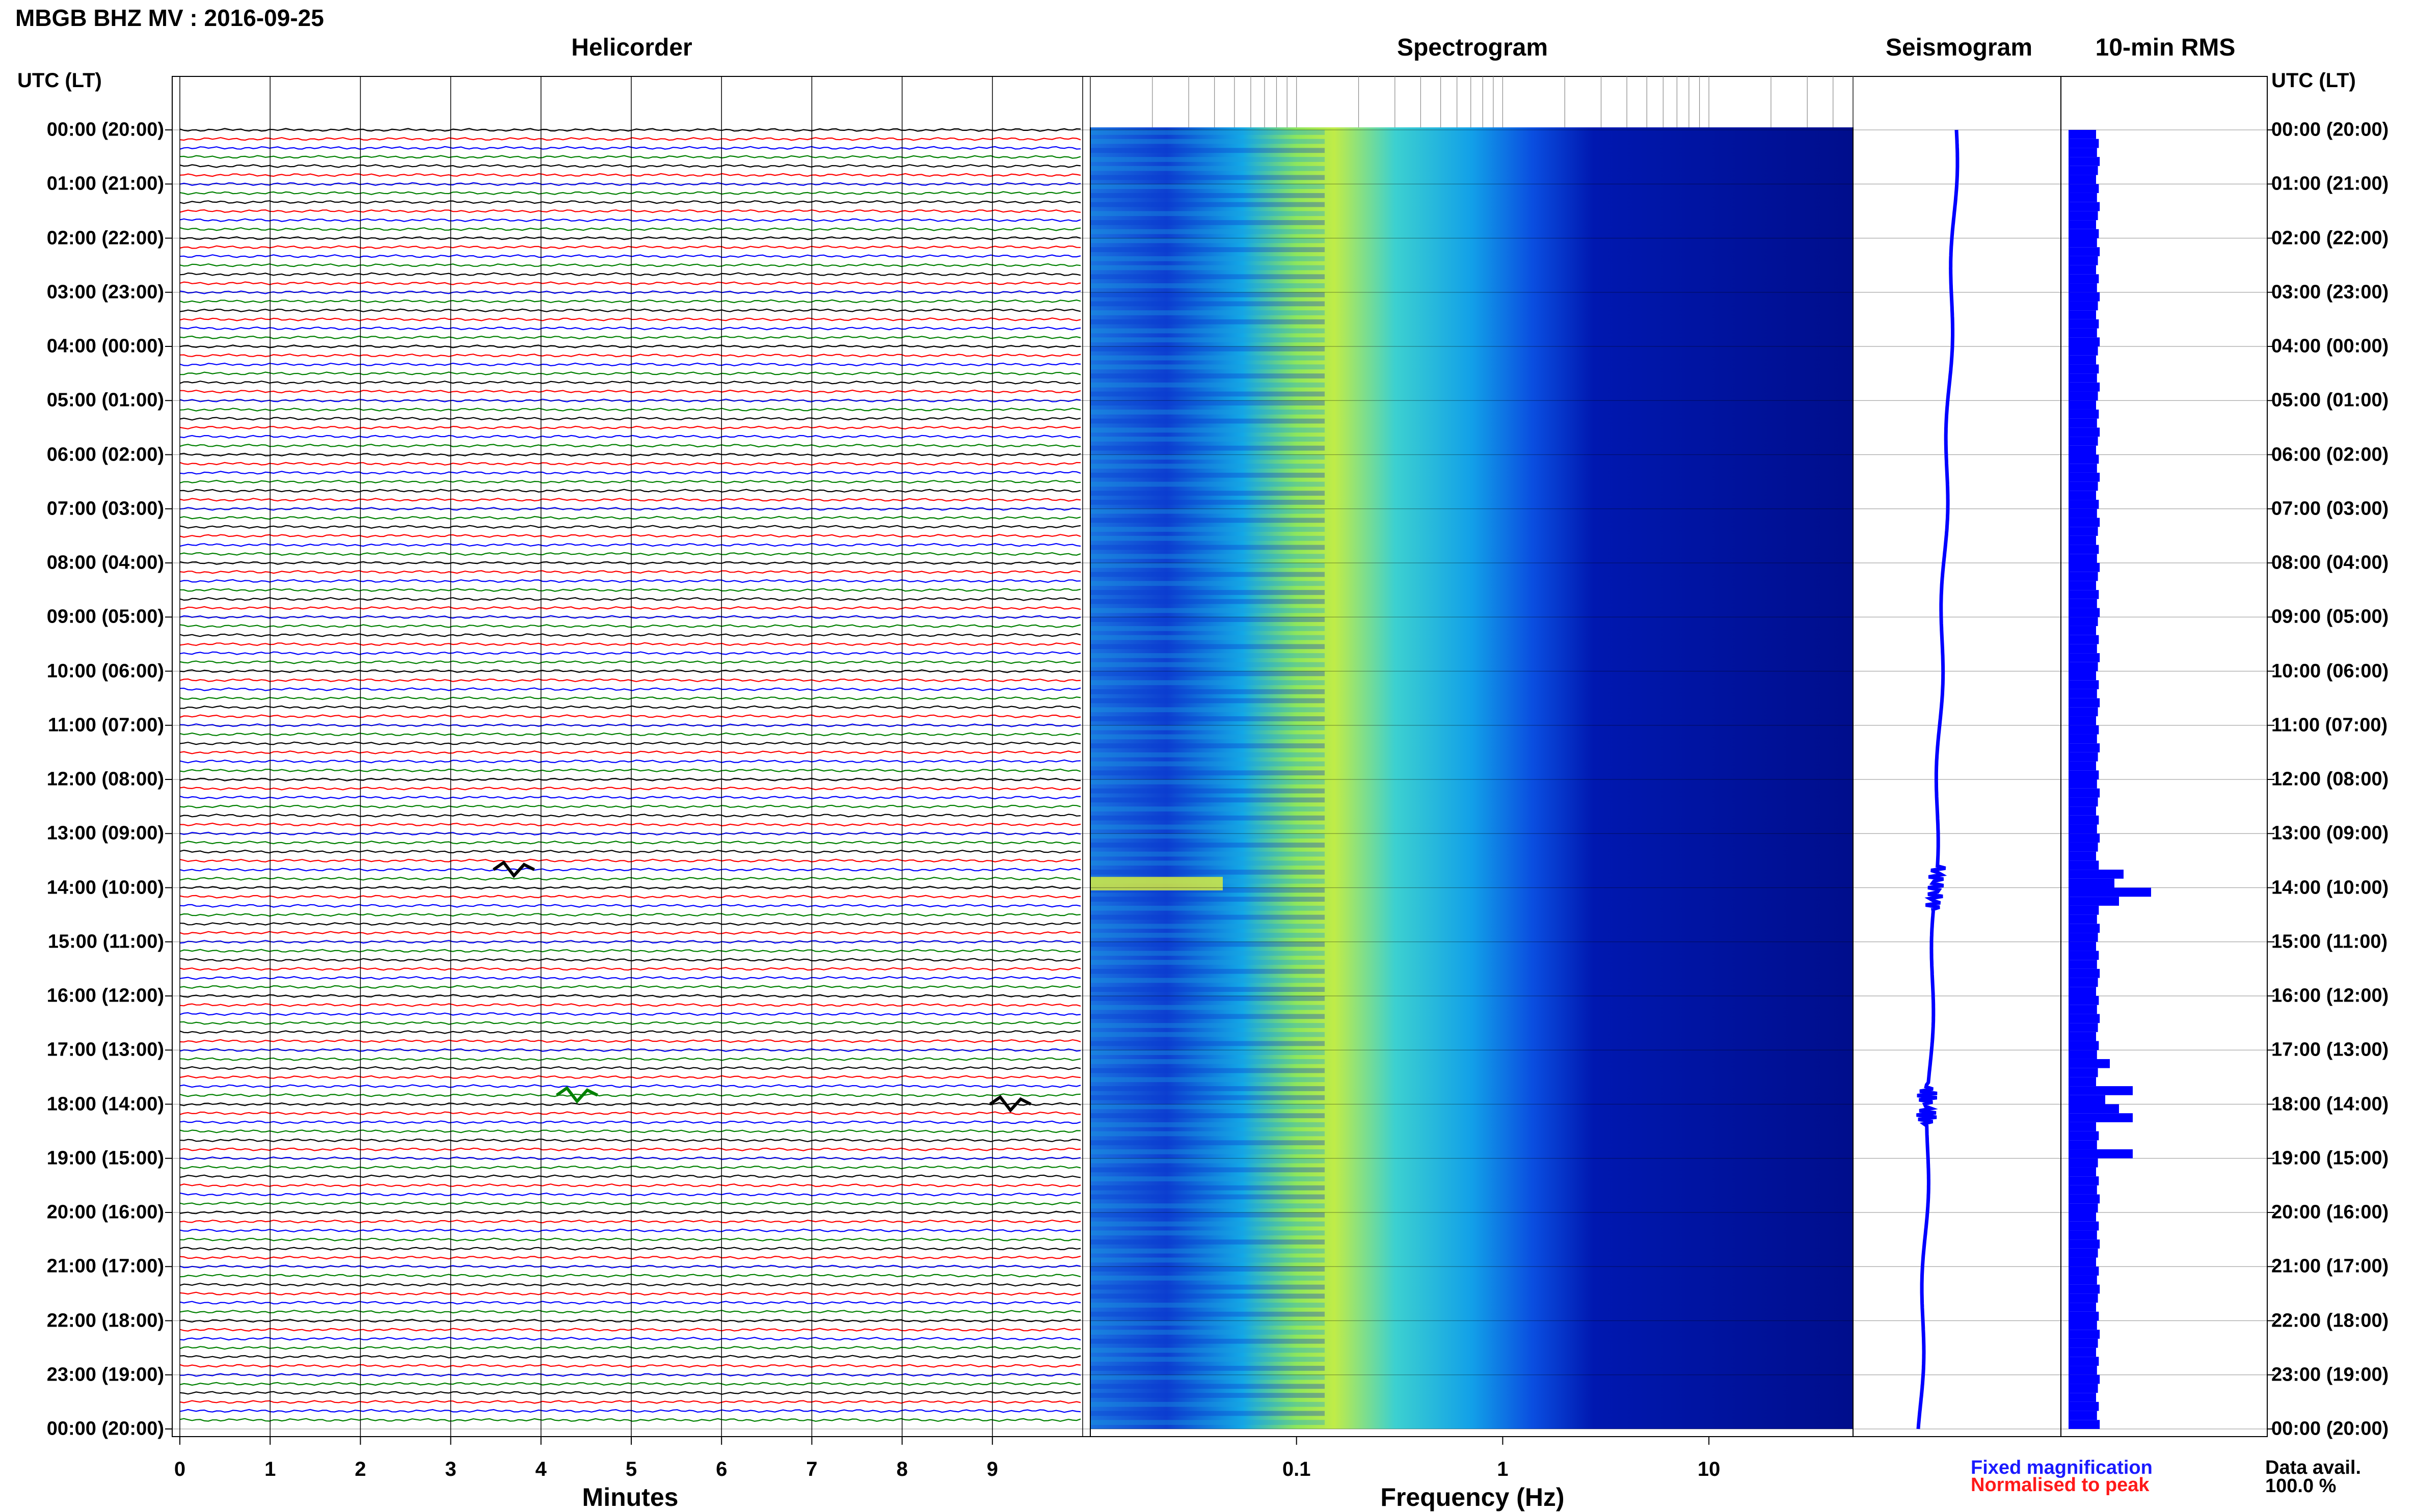 The image size is (2415, 1512). Describe the element at coordinates (105, 292) in the screenshot. I see `time-label-left: 03:00 (23:00)` at that location.